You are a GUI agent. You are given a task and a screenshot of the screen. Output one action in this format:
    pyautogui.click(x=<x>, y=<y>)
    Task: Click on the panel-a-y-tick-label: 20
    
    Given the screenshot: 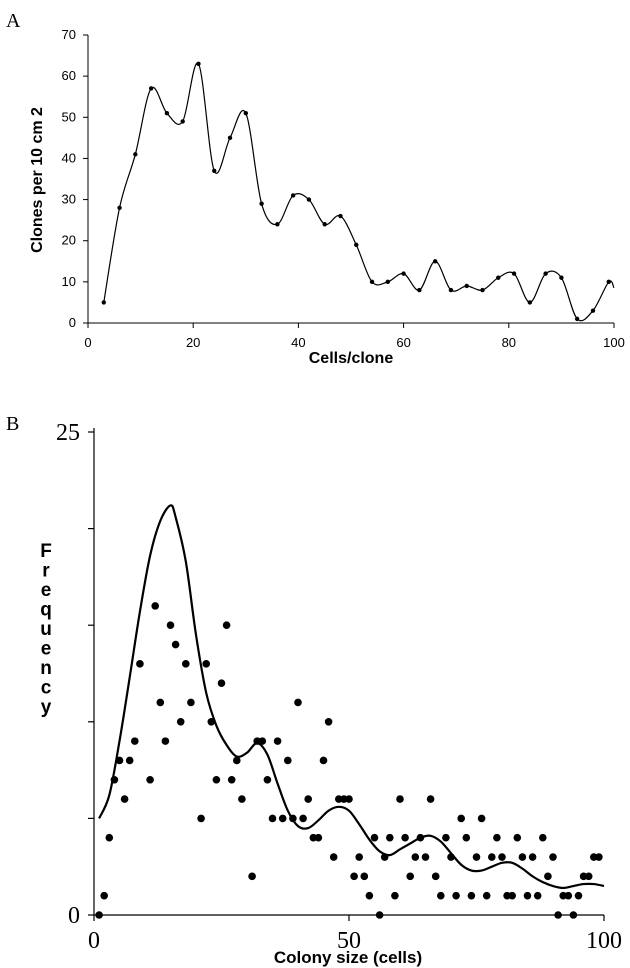 What is the action you would take?
    pyautogui.click(x=69, y=240)
    